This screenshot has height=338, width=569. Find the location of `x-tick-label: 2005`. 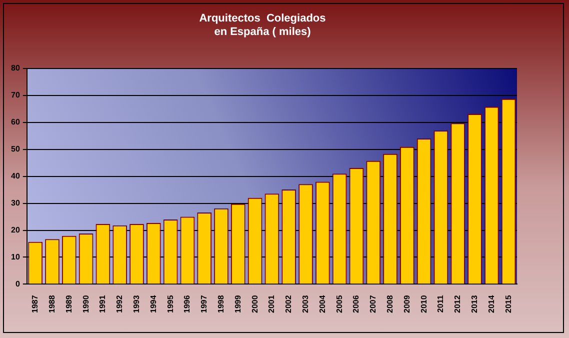

x-tick-label: 2005 is located at coordinates (339, 303).